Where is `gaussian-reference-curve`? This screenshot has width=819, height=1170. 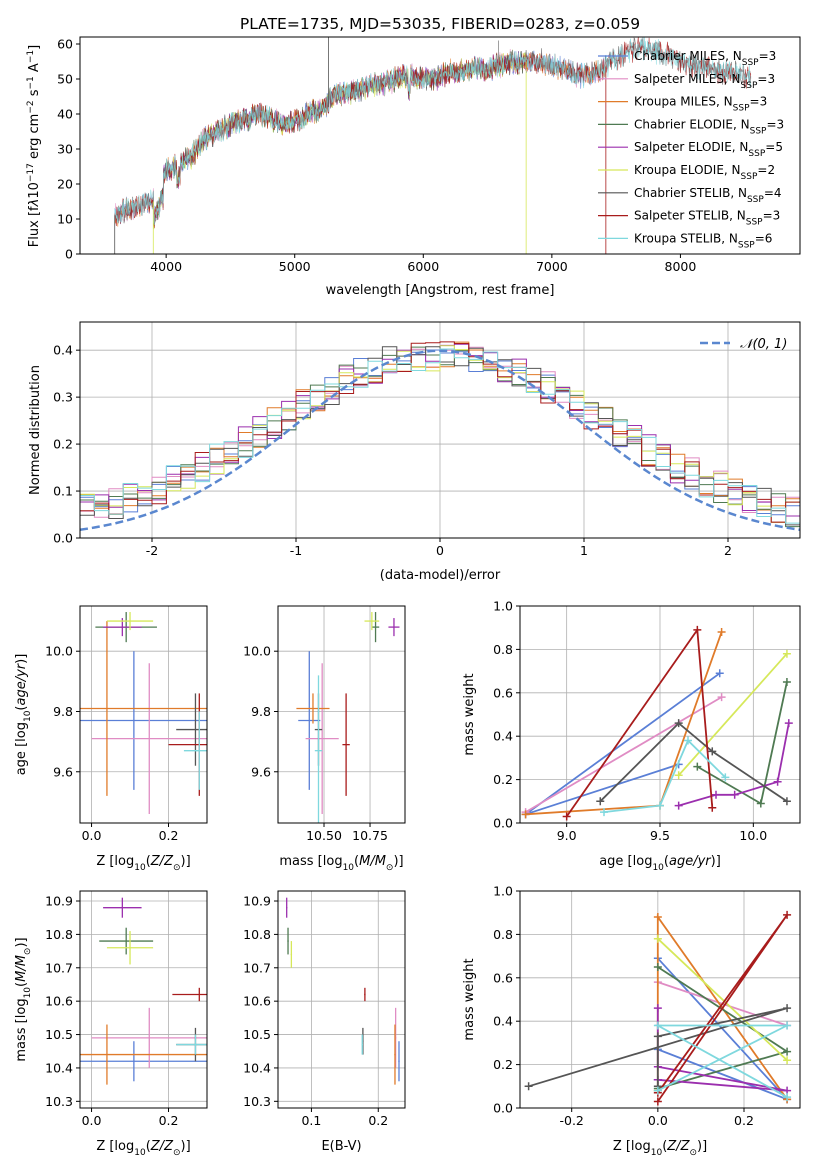 gaussian-reference-curve is located at coordinates (440, 440).